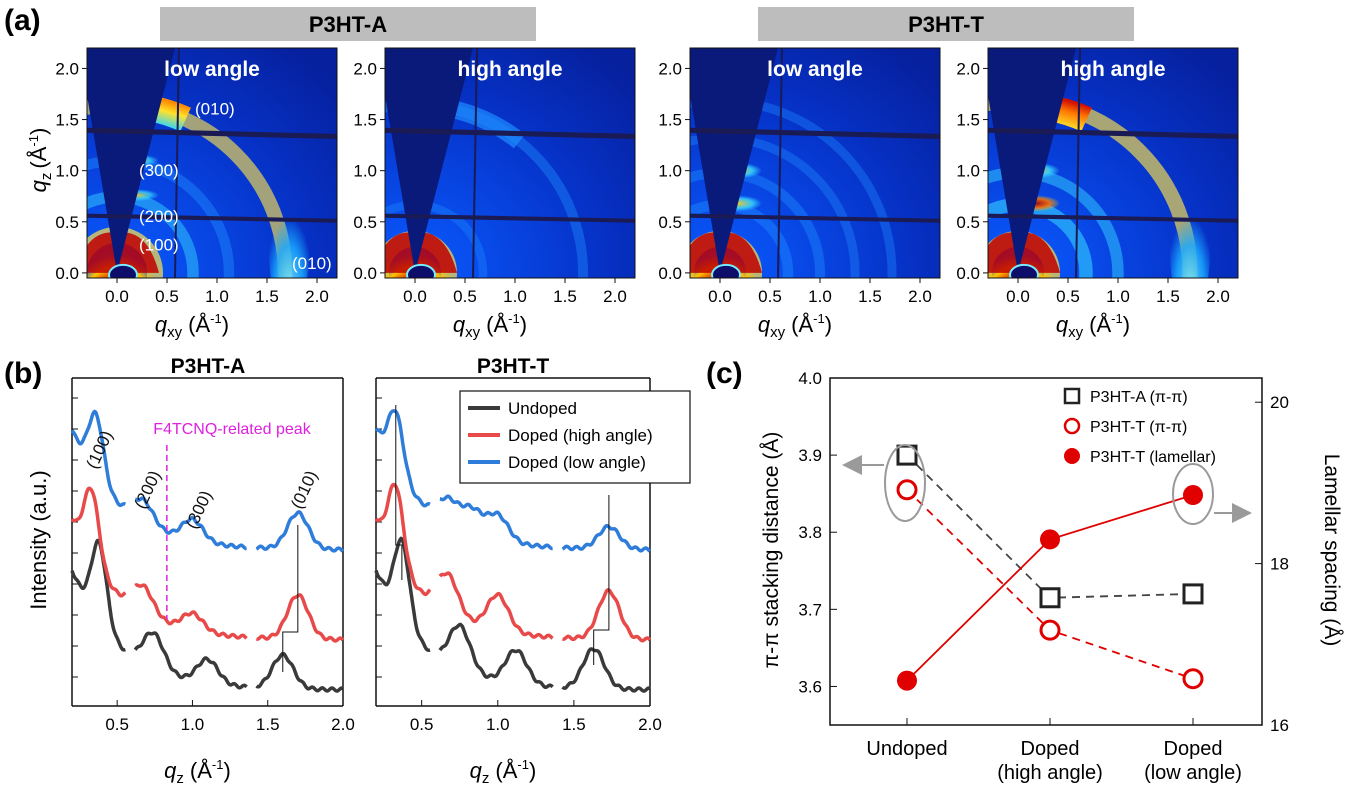 This screenshot has width=1353, height=789. I want to click on peak-label-100: (100), so click(159, 244).